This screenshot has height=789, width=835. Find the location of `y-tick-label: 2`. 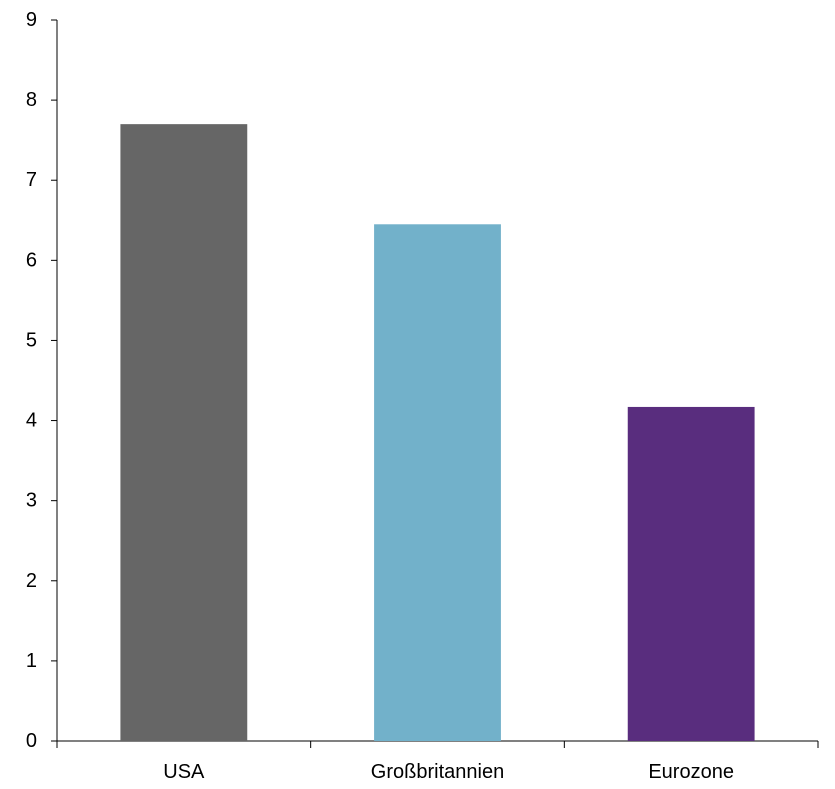

y-tick-label: 2 is located at coordinates (31, 581).